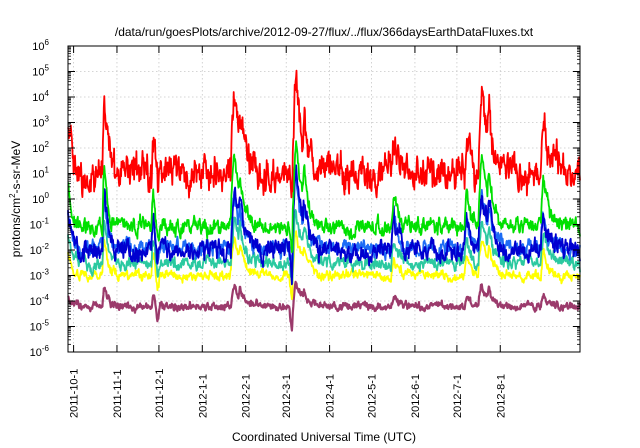 Image resolution: width=640 pixels, height=448 pixels. What do you see at coordinates (40, 300) in the screenshot?
I see `y-tick-label: 10⁻⁴` at bounding box center [40, 300].